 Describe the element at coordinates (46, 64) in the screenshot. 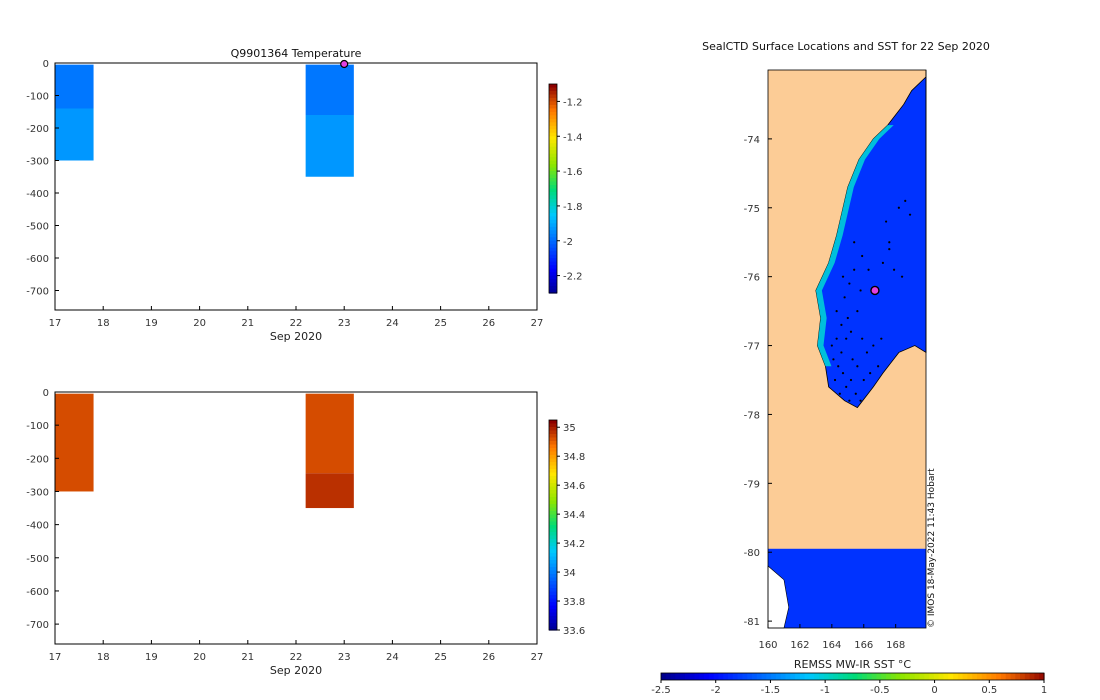

I see `y-tick-label: 0` at that location.